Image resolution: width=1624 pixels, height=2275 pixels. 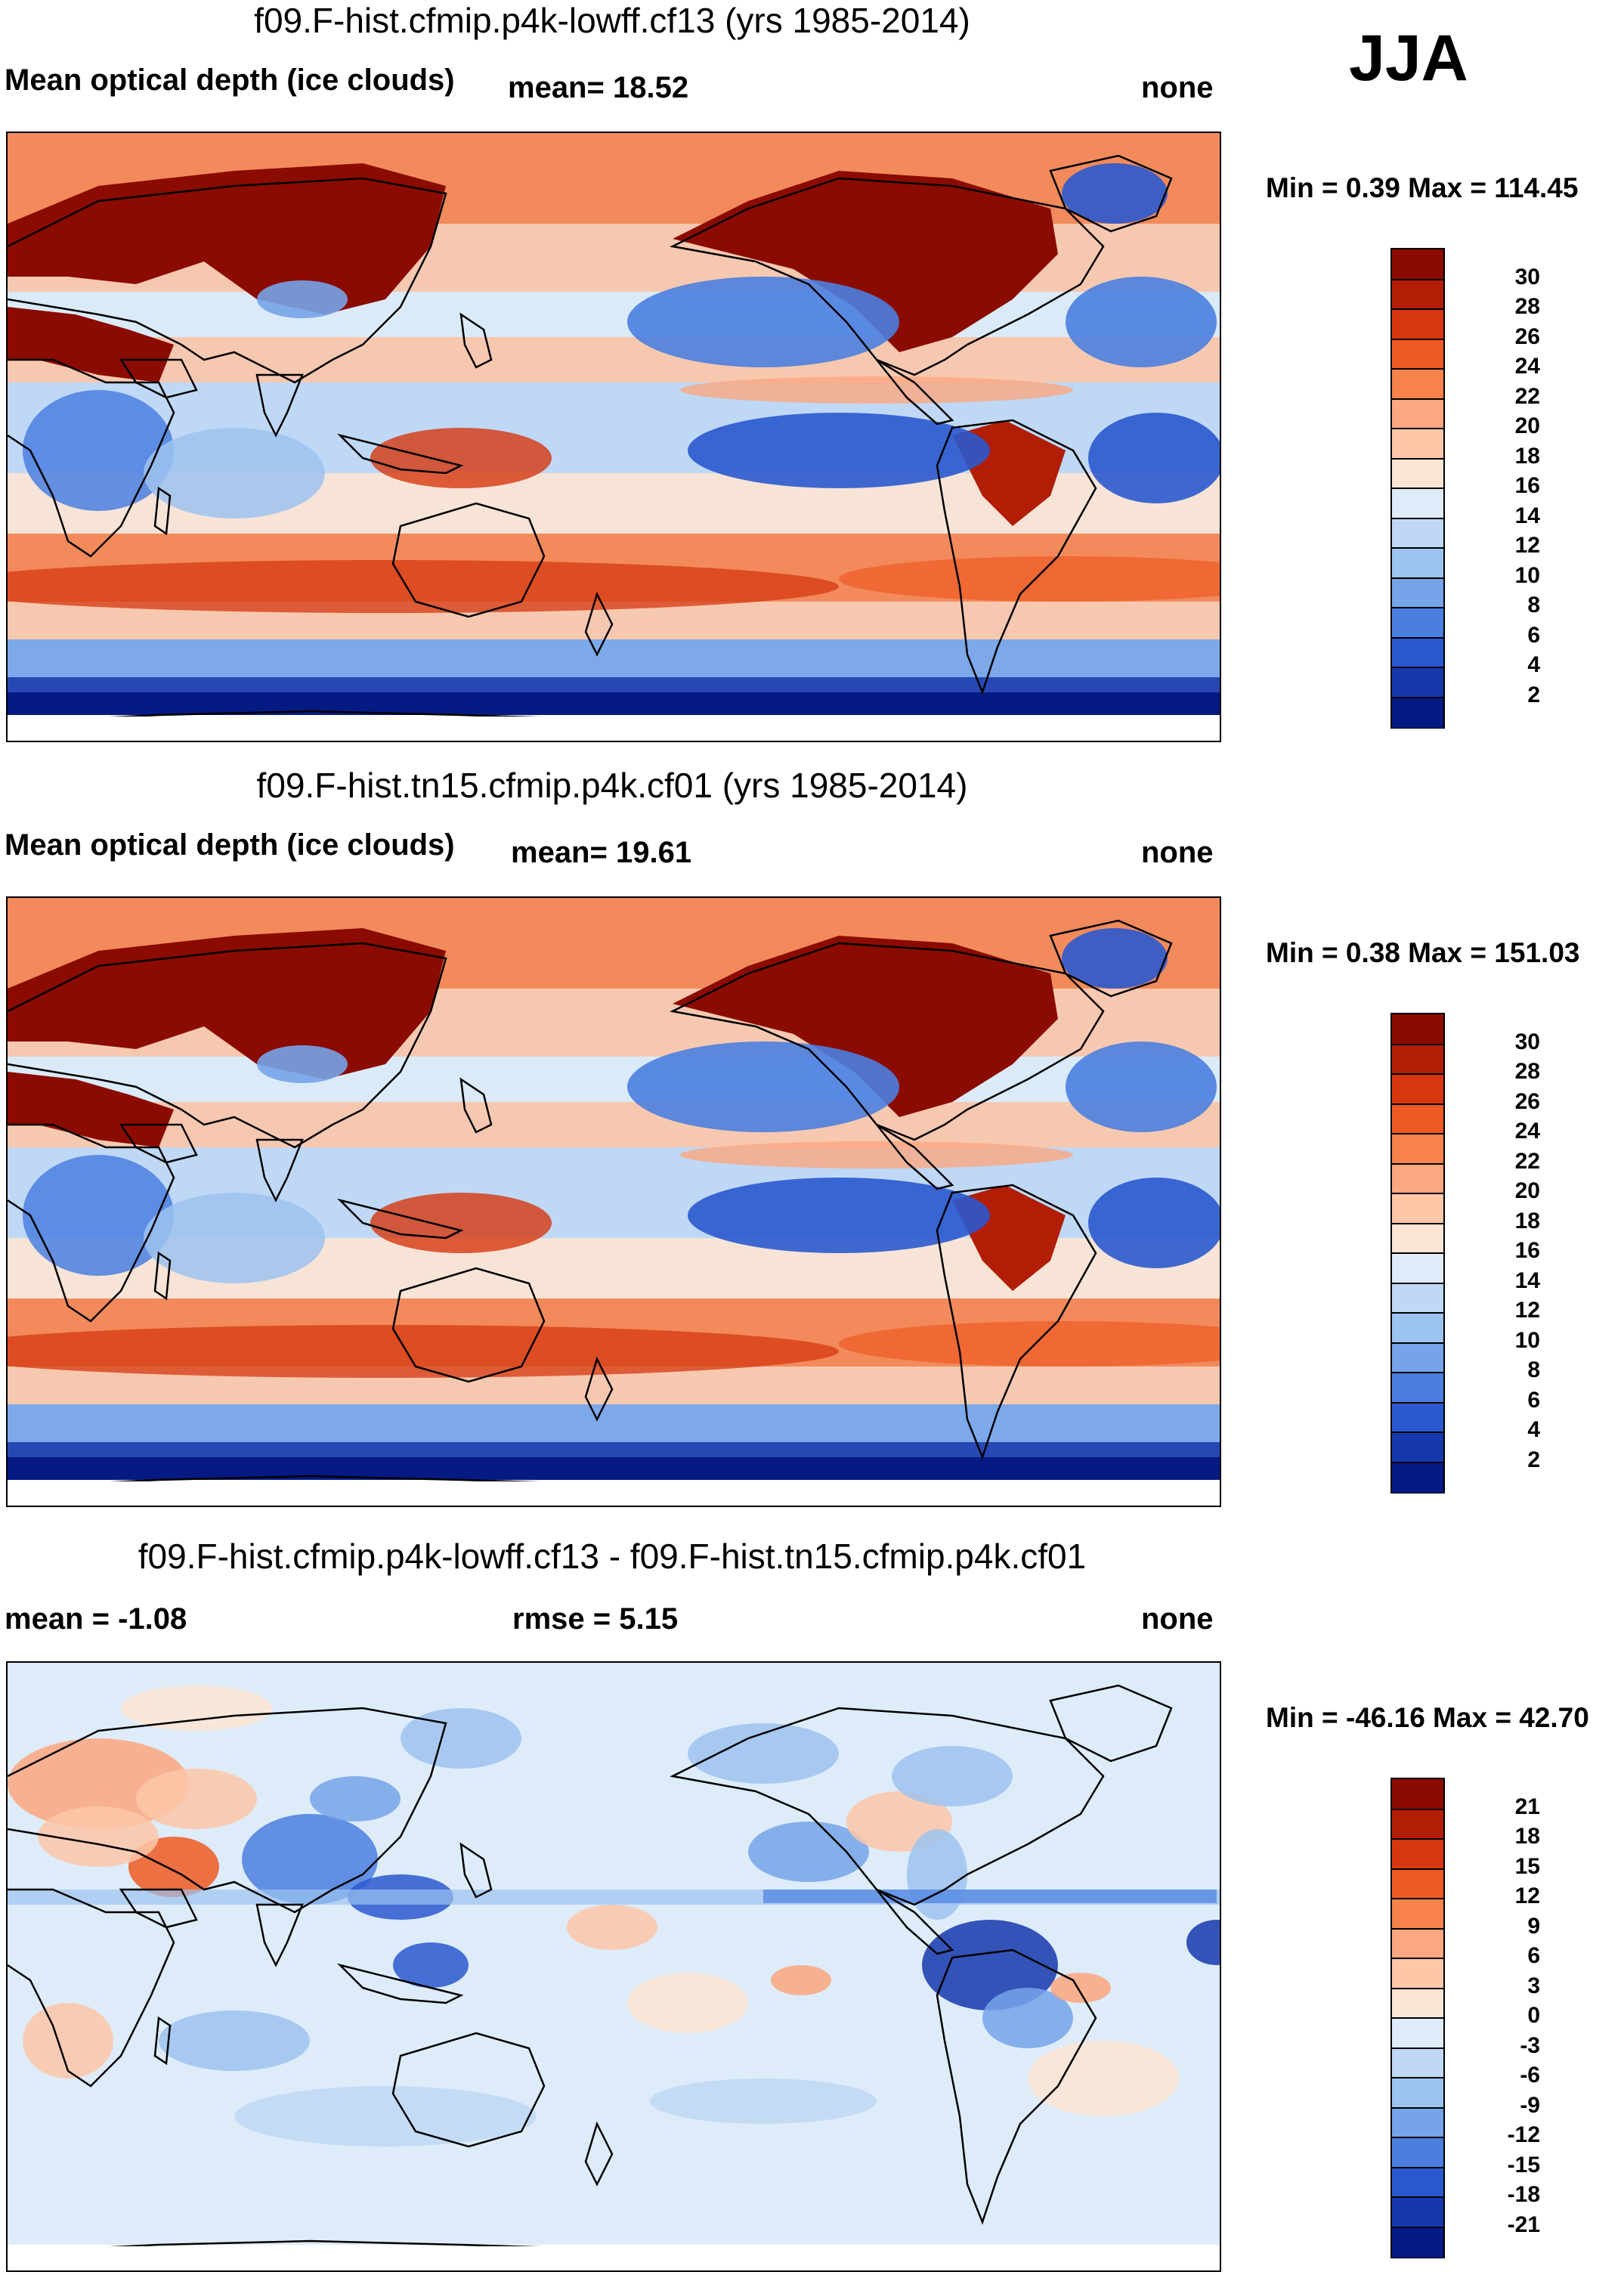 What do you see at coordinates (1527, 1340) in the screenshot?
I see `colorbar-tick-label: 10` at bounding box center [1527, 1340].